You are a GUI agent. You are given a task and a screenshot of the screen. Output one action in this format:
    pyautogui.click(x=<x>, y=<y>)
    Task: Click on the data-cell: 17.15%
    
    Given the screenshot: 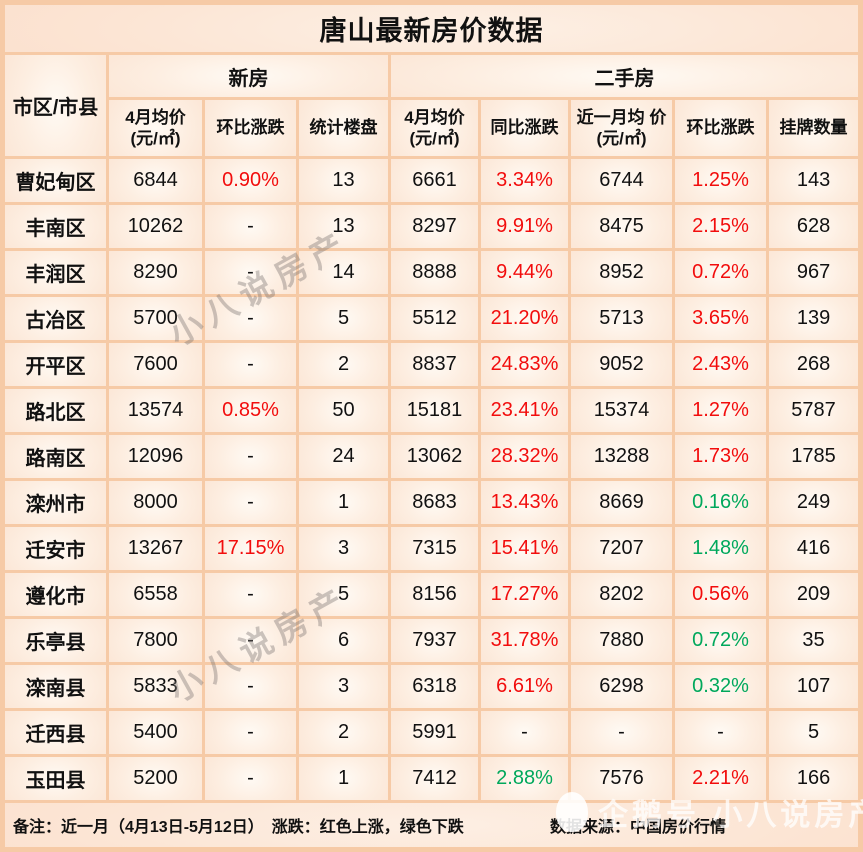 What is the action you would take?
    pyautogui.click(x=250, y=548)
    